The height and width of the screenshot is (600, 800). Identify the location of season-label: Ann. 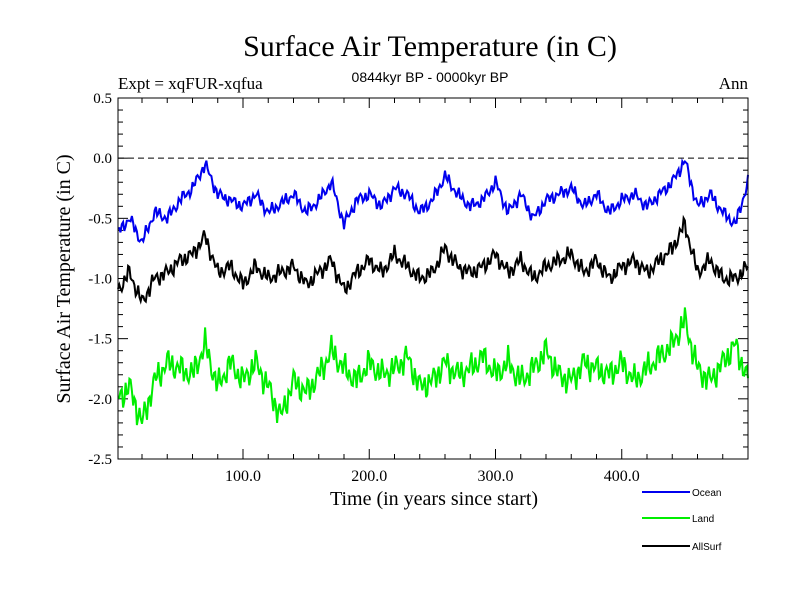
(734, 83).